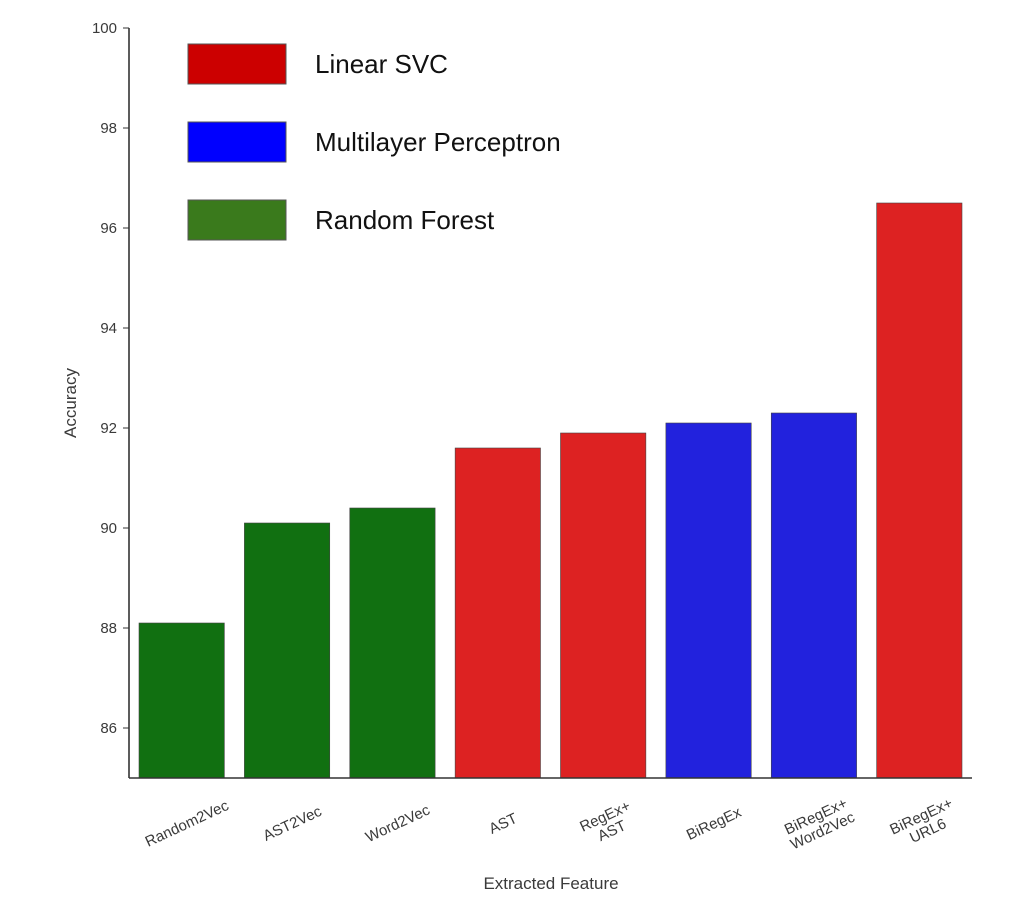  I want to click on x-tick-label: Random2Vec, so click(187, 824).